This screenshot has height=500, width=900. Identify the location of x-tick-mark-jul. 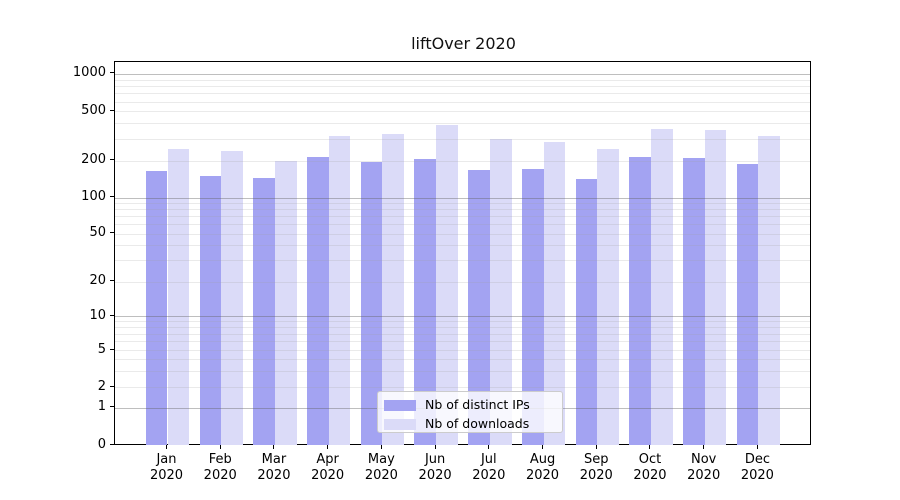
(489, 447).